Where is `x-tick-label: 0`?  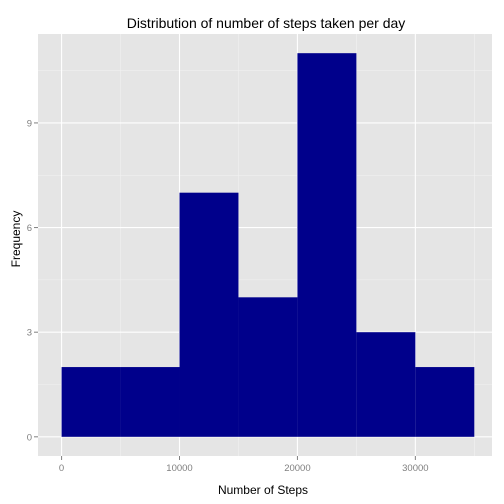 x-tick-label: 0 is located at coordinates (61, 468).